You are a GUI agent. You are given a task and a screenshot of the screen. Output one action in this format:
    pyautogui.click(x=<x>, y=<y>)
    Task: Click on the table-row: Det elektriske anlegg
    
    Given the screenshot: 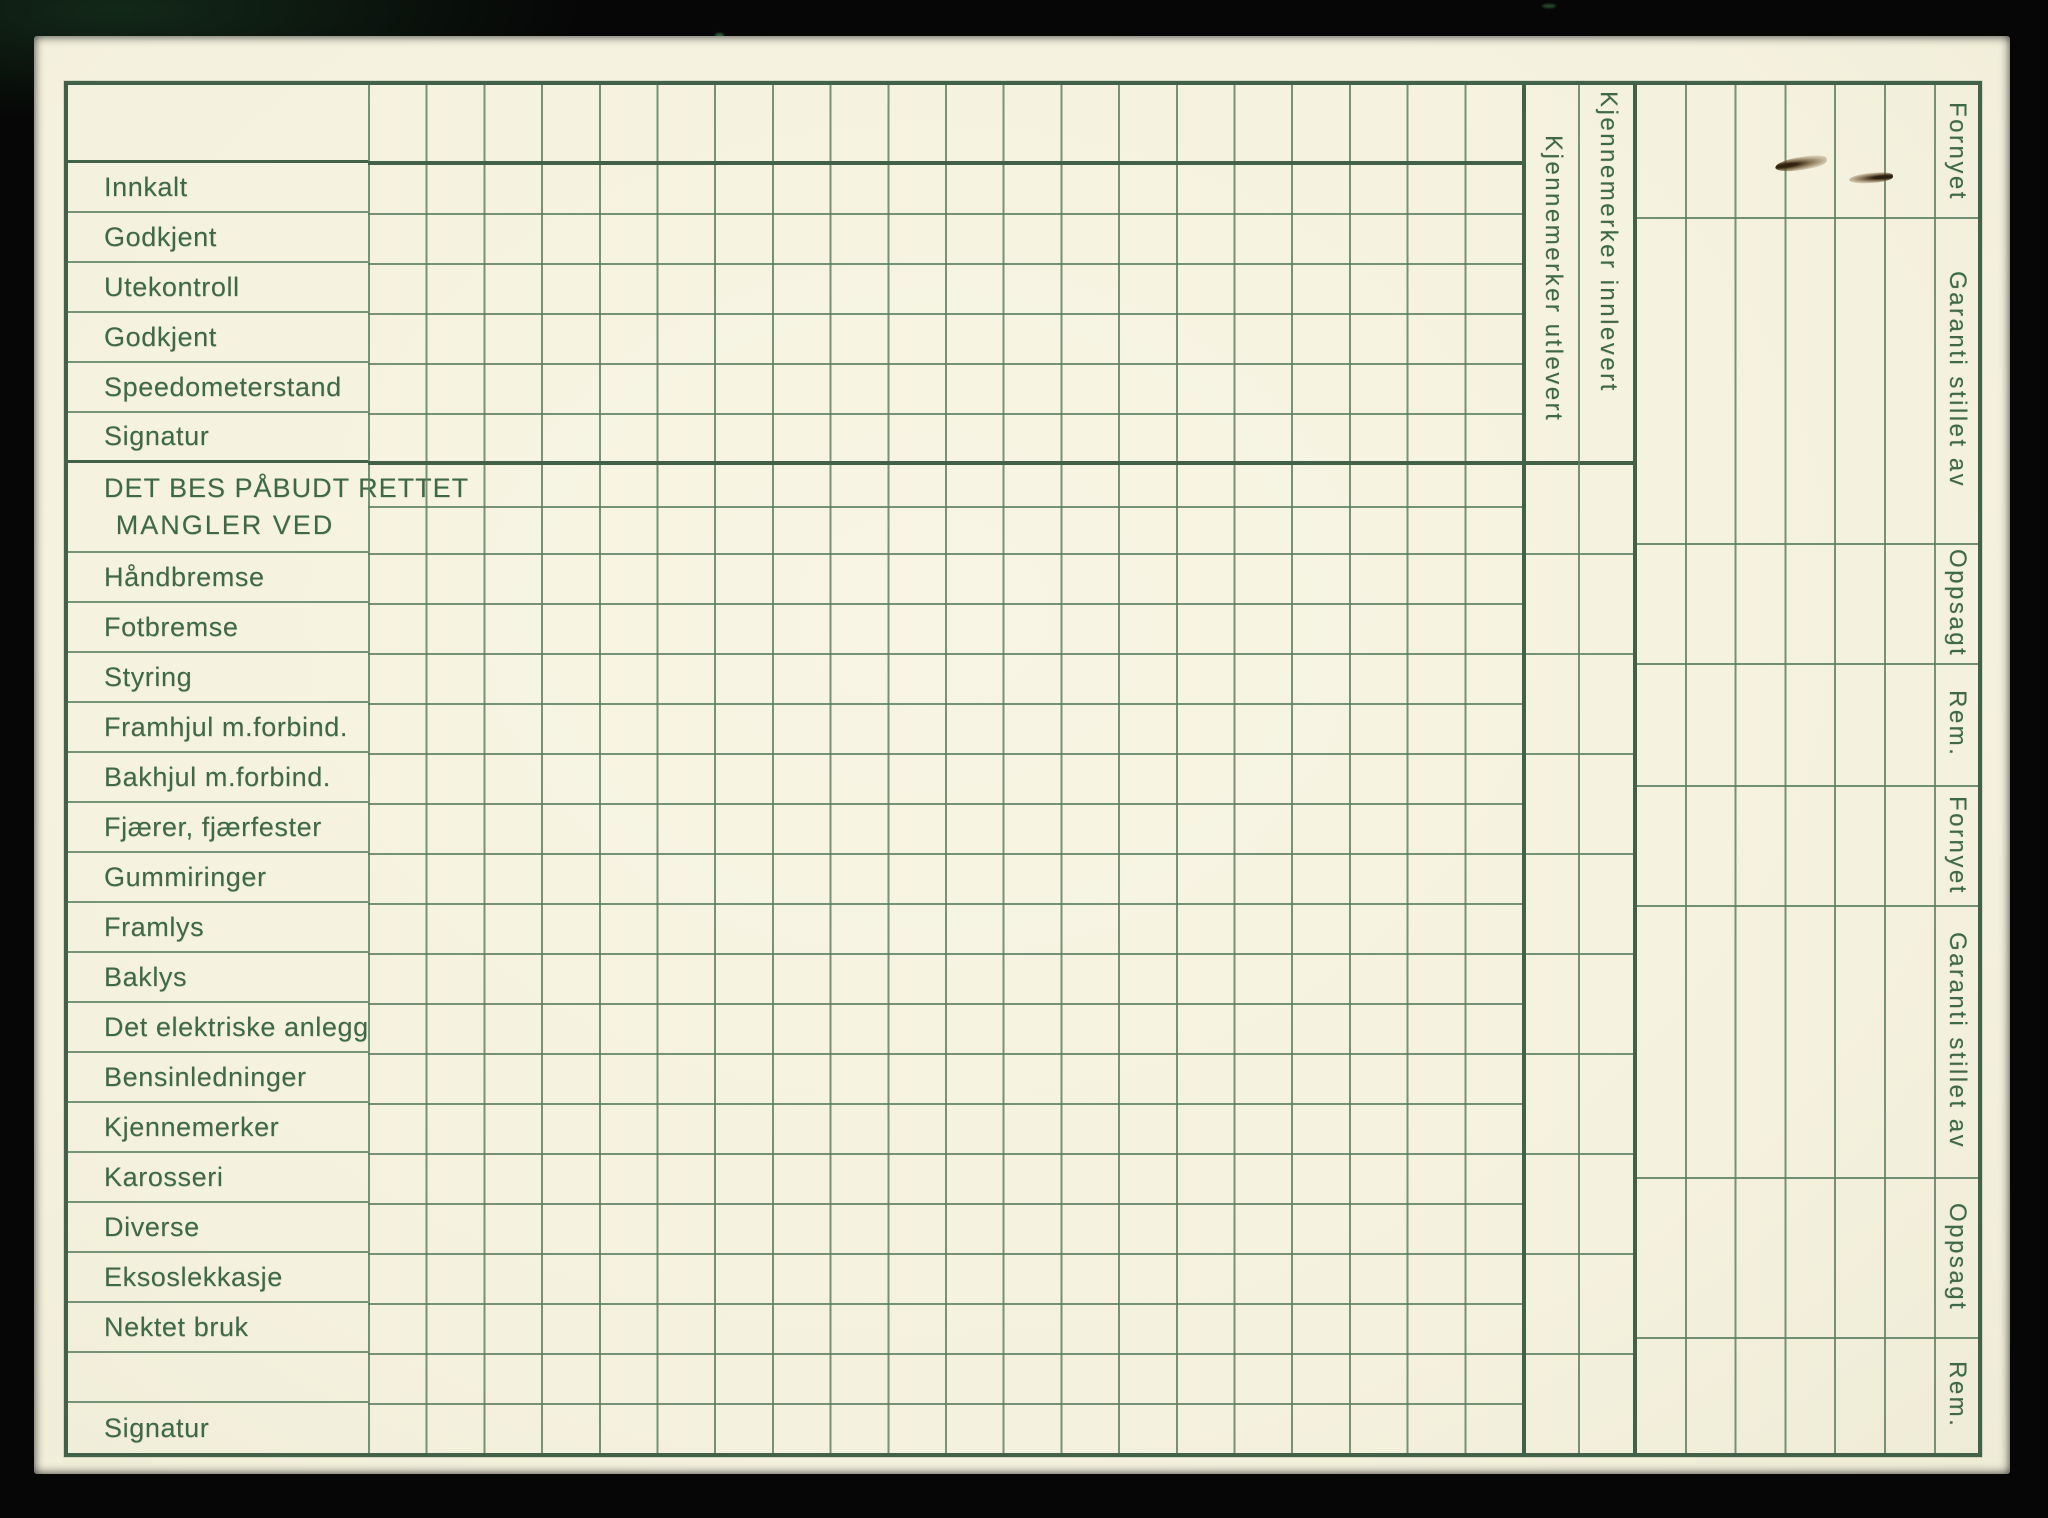 What is the action you would take?
    pyautogui.click(x=218, y=1028)
    